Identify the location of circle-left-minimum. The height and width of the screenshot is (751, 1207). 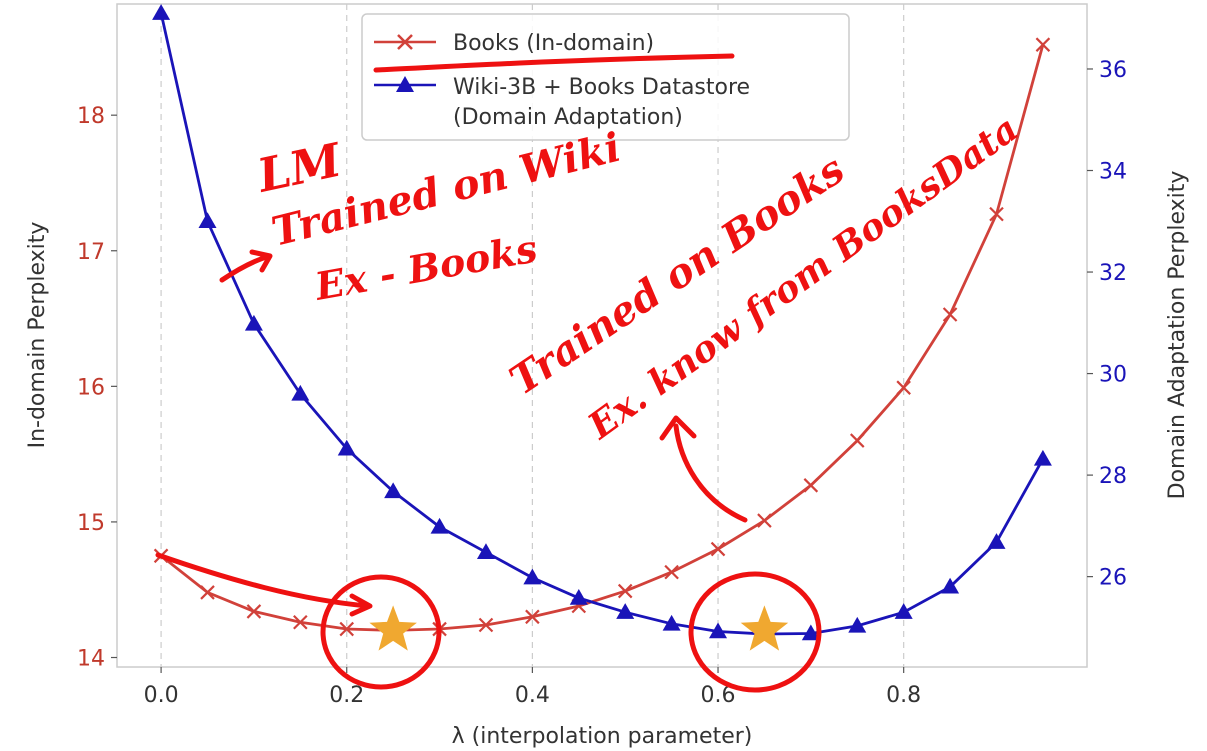
(381, 632).